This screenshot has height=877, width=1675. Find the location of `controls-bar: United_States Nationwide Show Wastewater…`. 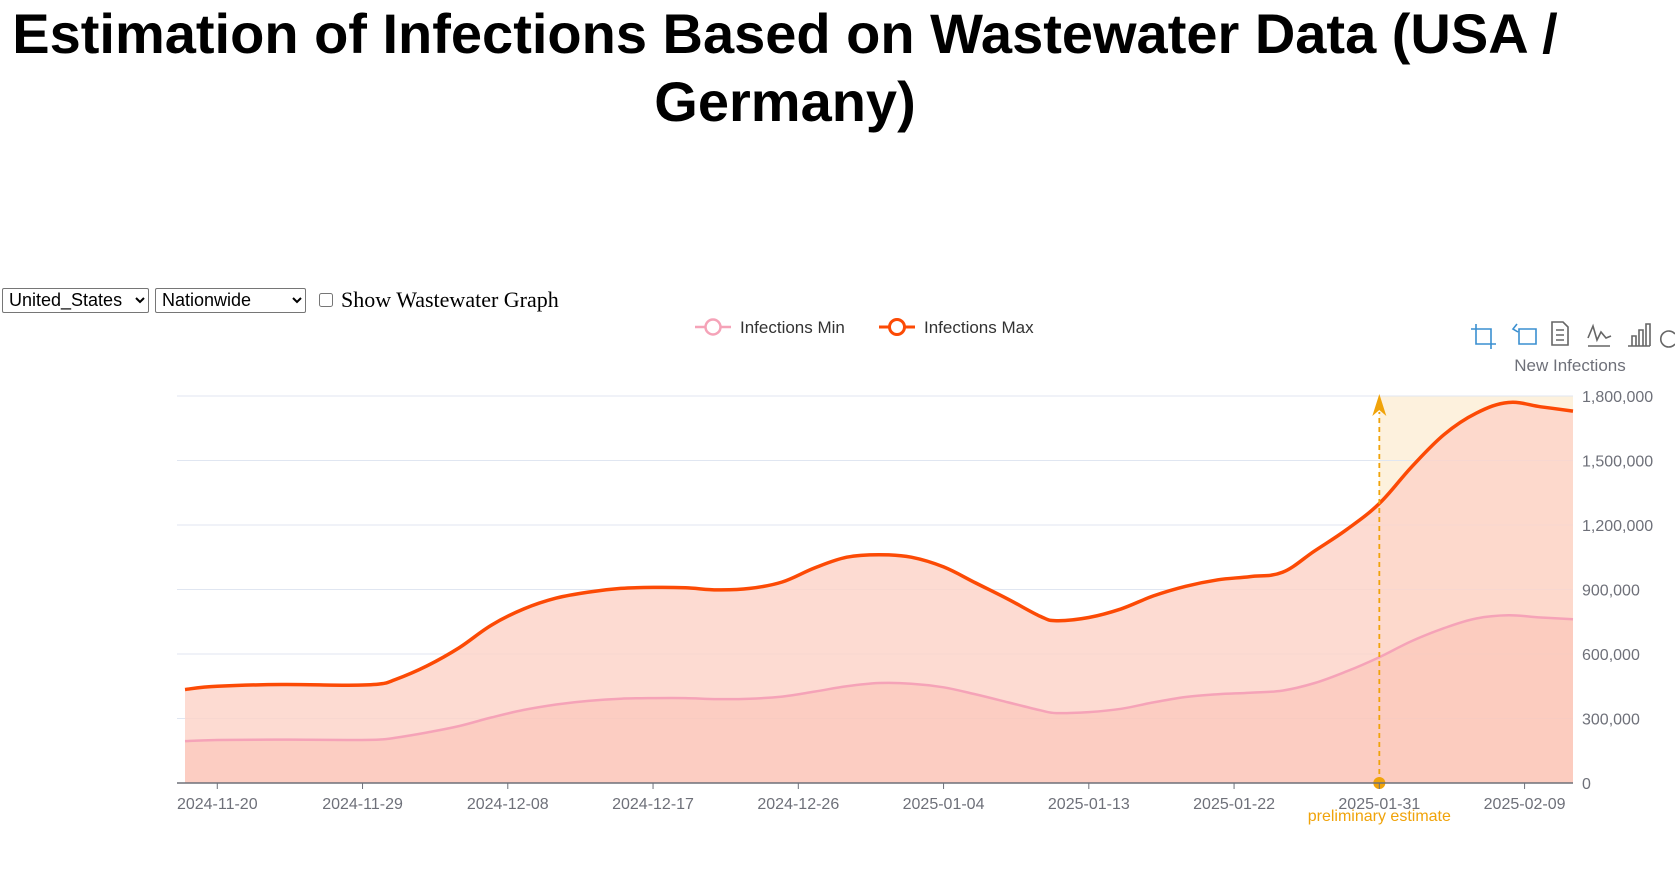

controls-bar: United_States Nationwide Show Wastewater… is located at coordinates (280, 300).